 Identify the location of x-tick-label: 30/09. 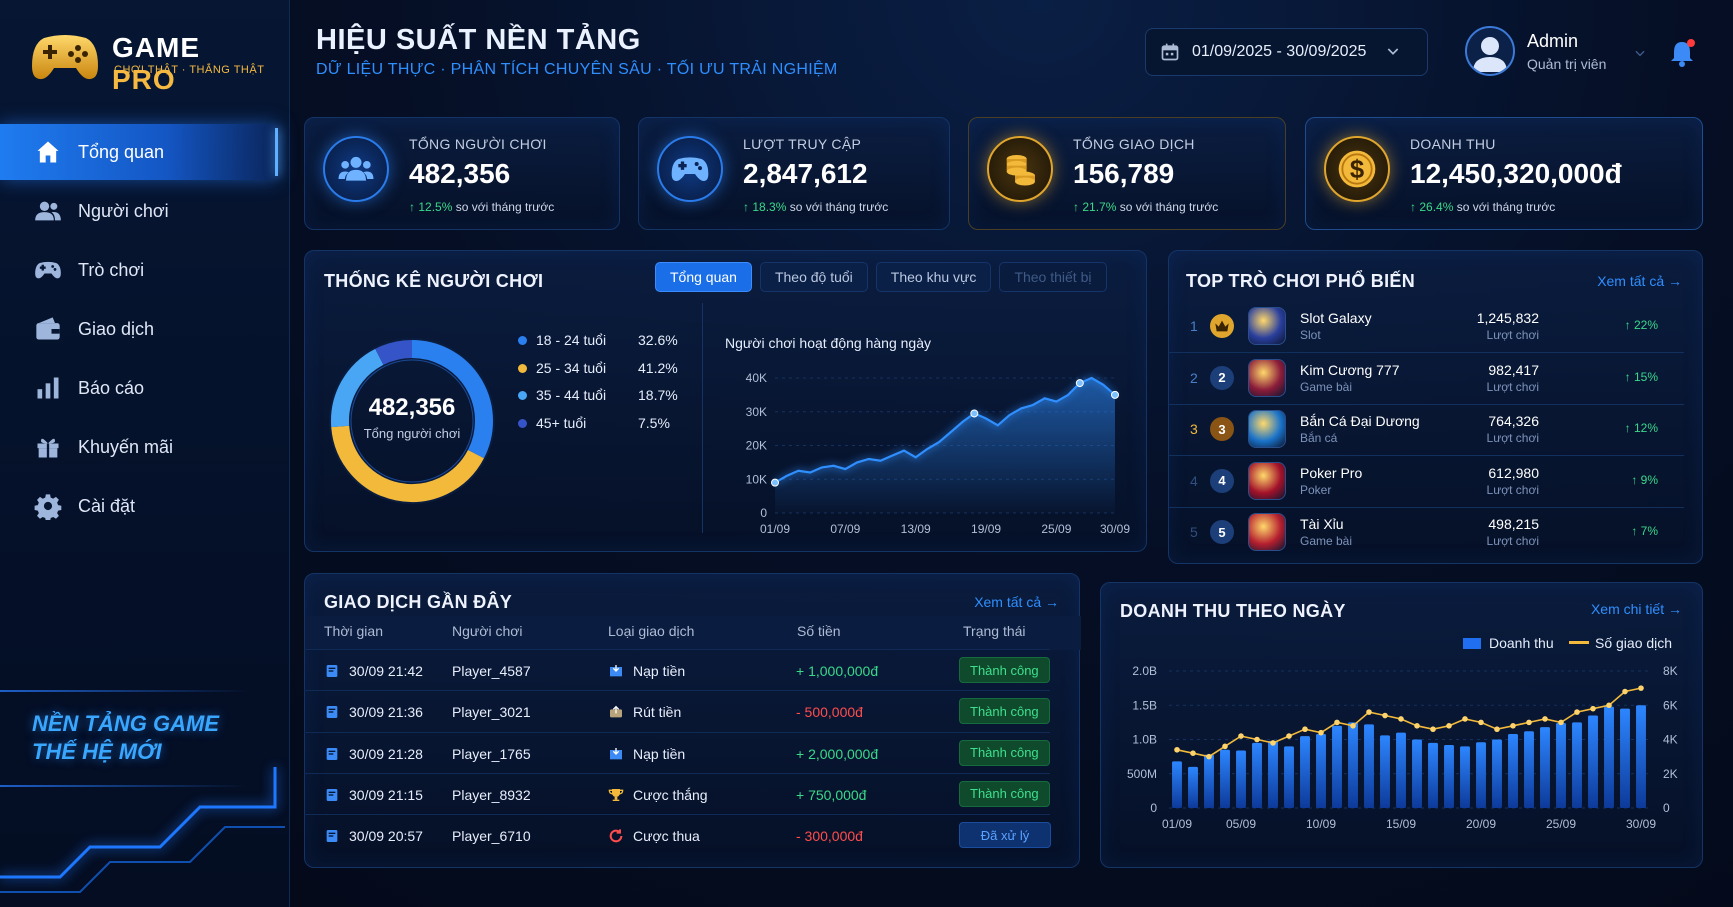
(1641, 824).